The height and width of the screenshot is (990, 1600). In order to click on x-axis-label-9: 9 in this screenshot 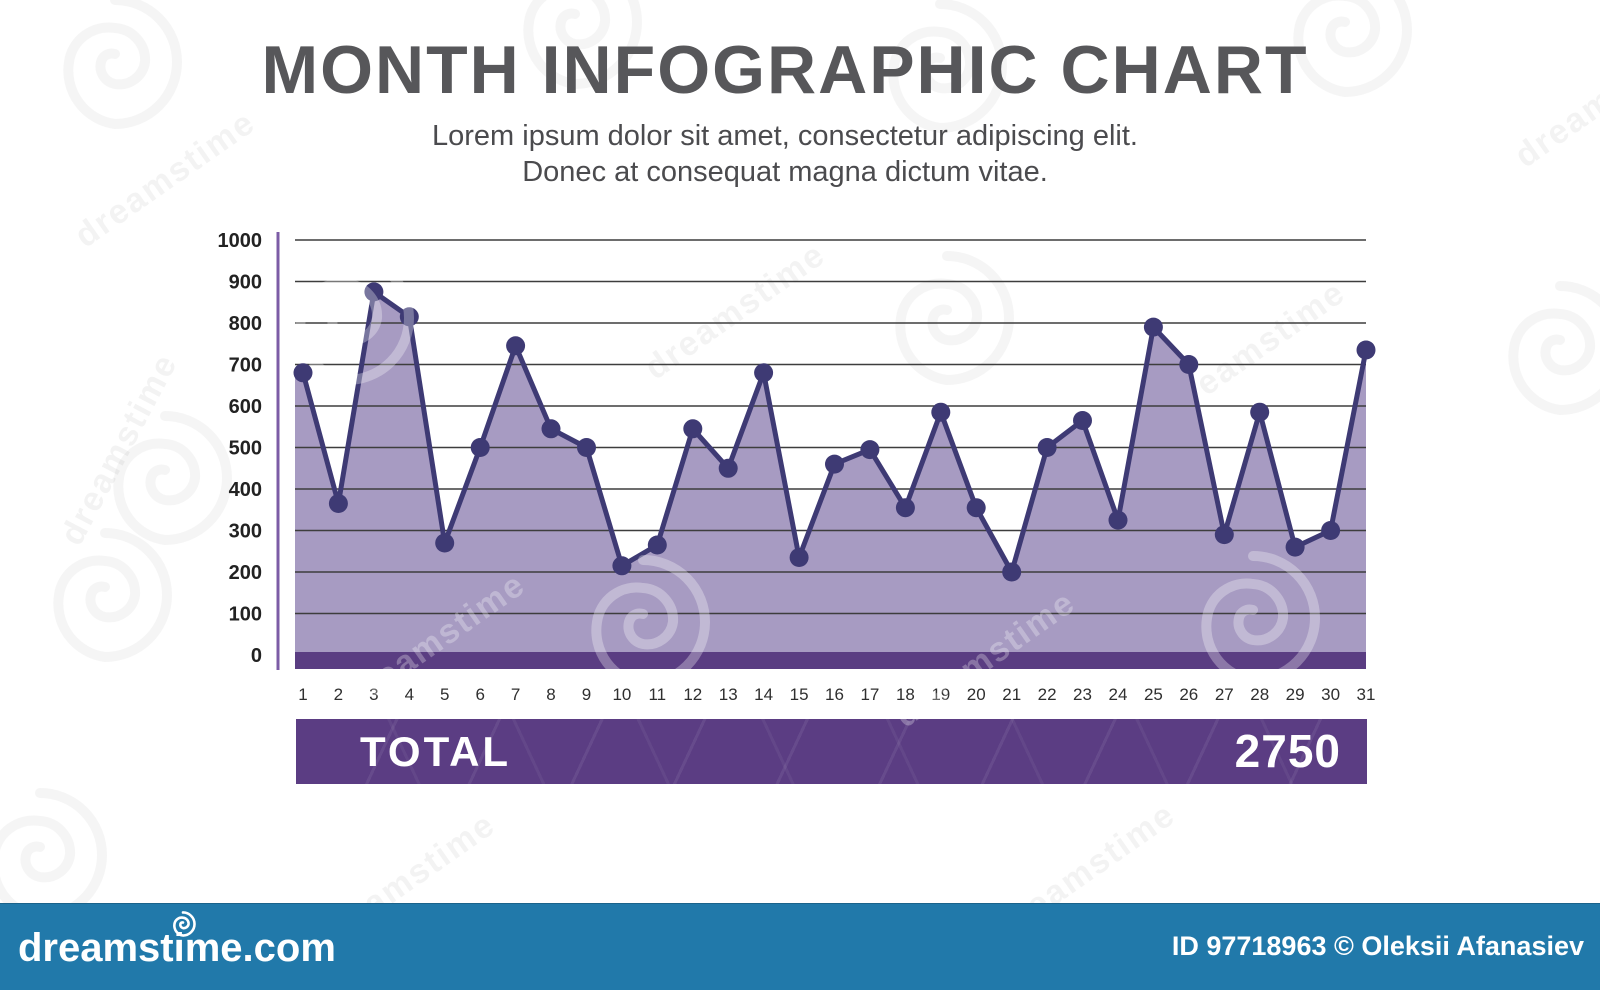, I will do `click(586, 694)`.